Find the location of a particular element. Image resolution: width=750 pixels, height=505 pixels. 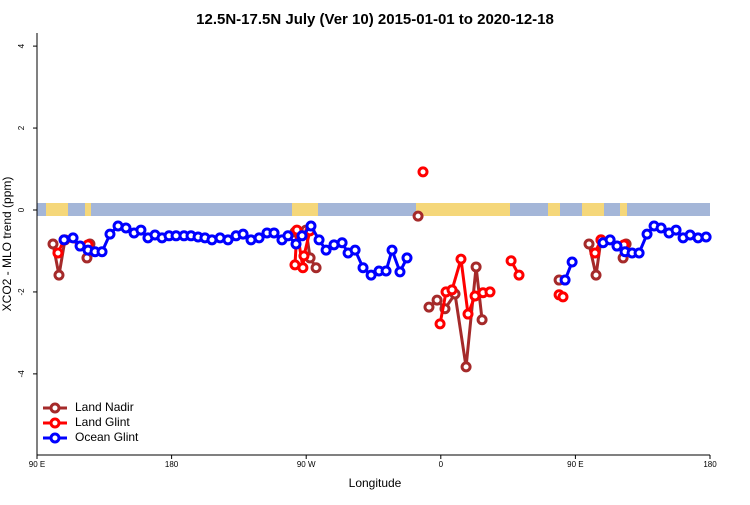

land-ocean-band is located at coordinates (373, 209).